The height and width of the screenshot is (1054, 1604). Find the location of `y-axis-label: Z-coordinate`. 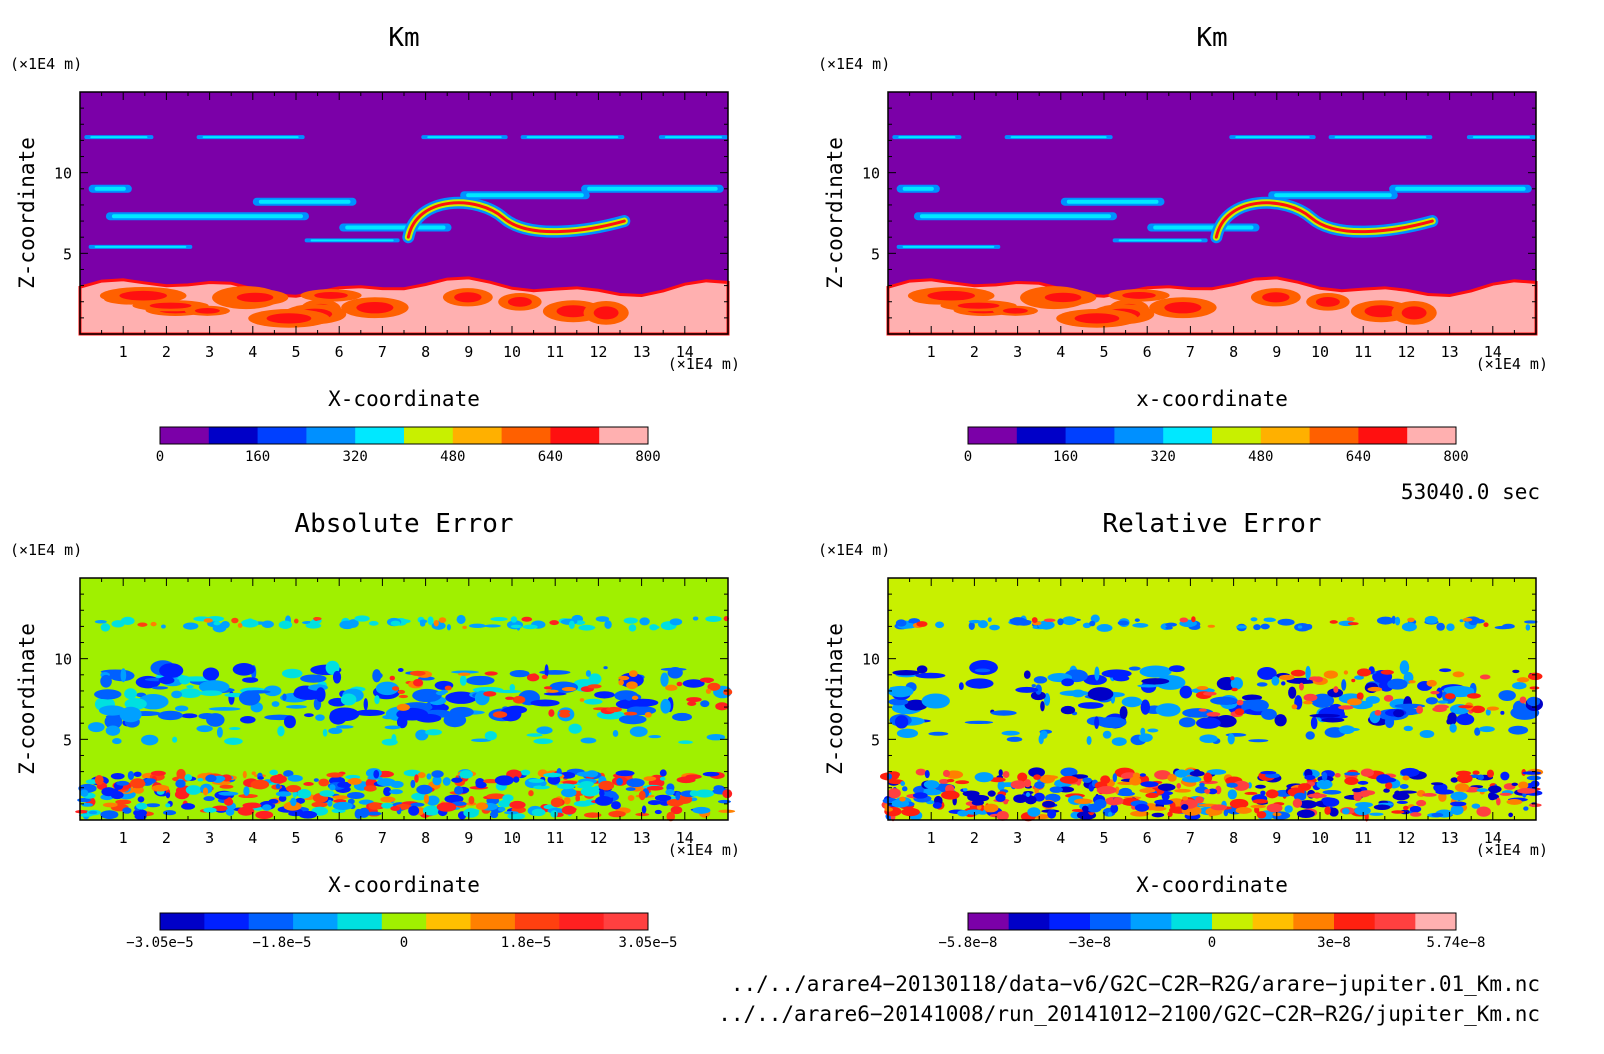

y-axis-label: Z-coordinate is located at coordinates (27, 699).